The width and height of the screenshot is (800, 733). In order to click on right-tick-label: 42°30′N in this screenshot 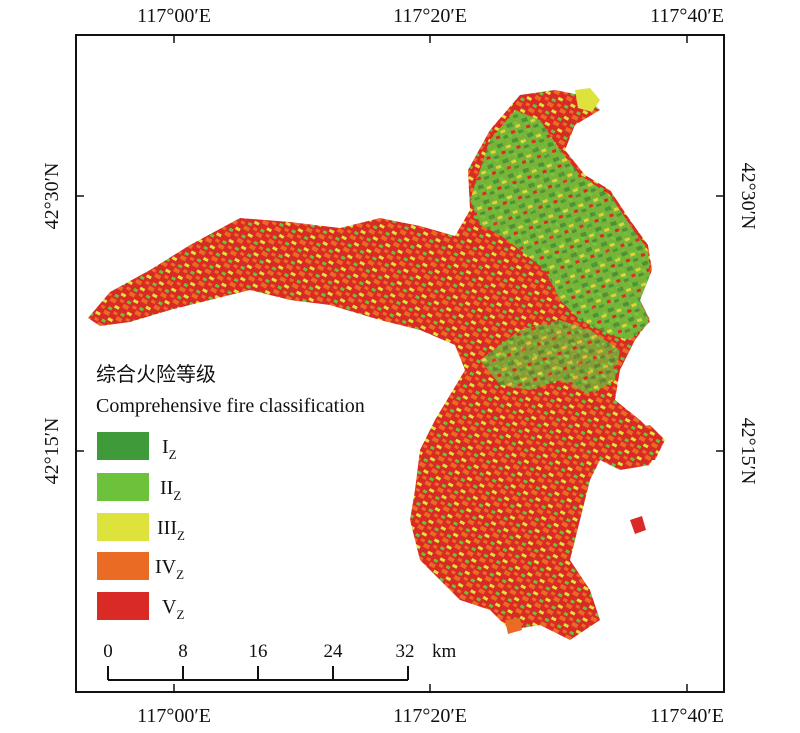, I will do `click(748, 196)`.